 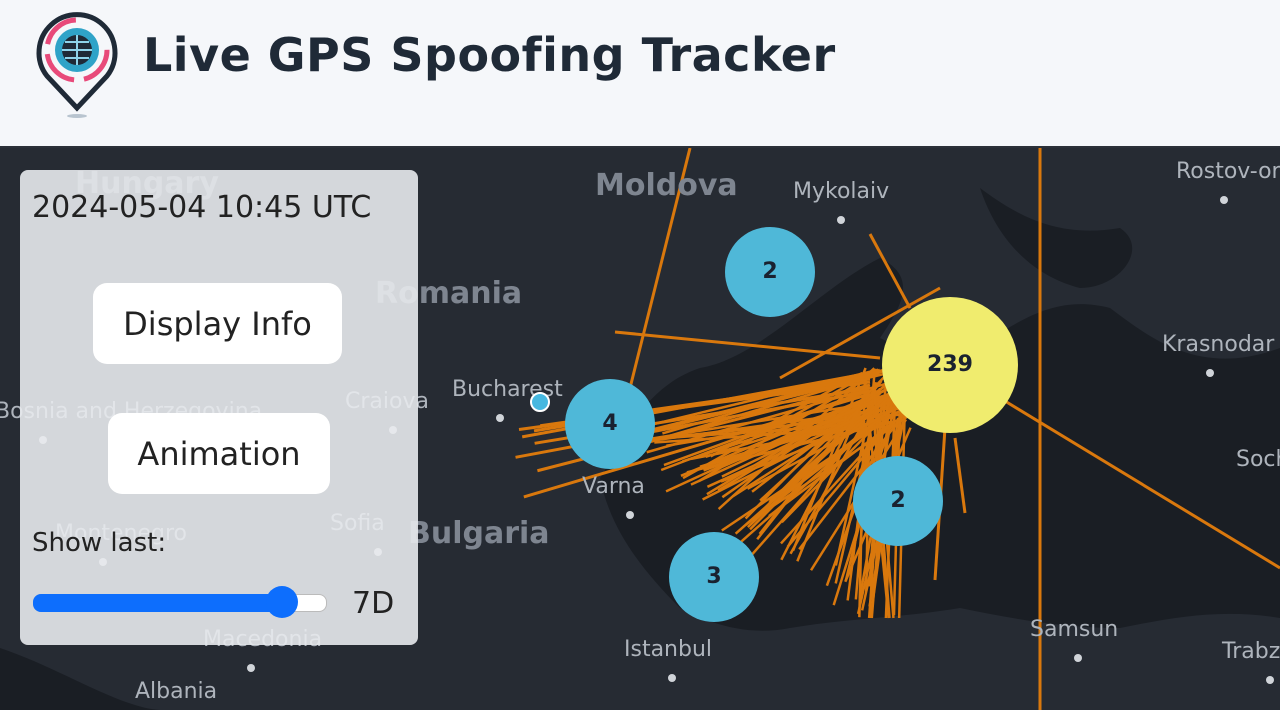 I want to click on cluster-count: 4, so click(x=609, y=423).